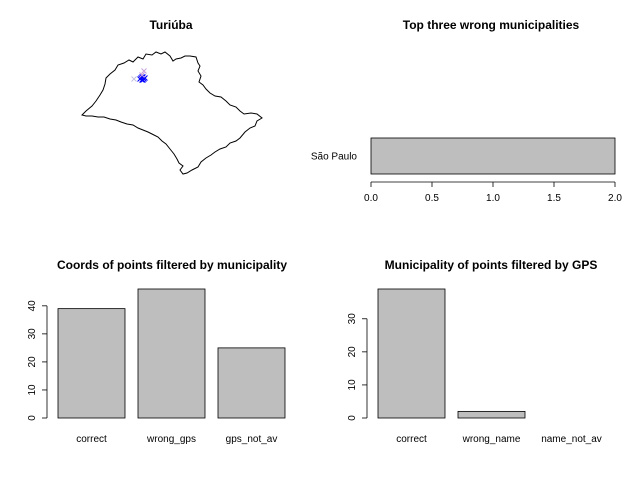 The width and height of the screenshot is (640, 480). I want to click on x-tick-label: 0.5, so click(432, 198).